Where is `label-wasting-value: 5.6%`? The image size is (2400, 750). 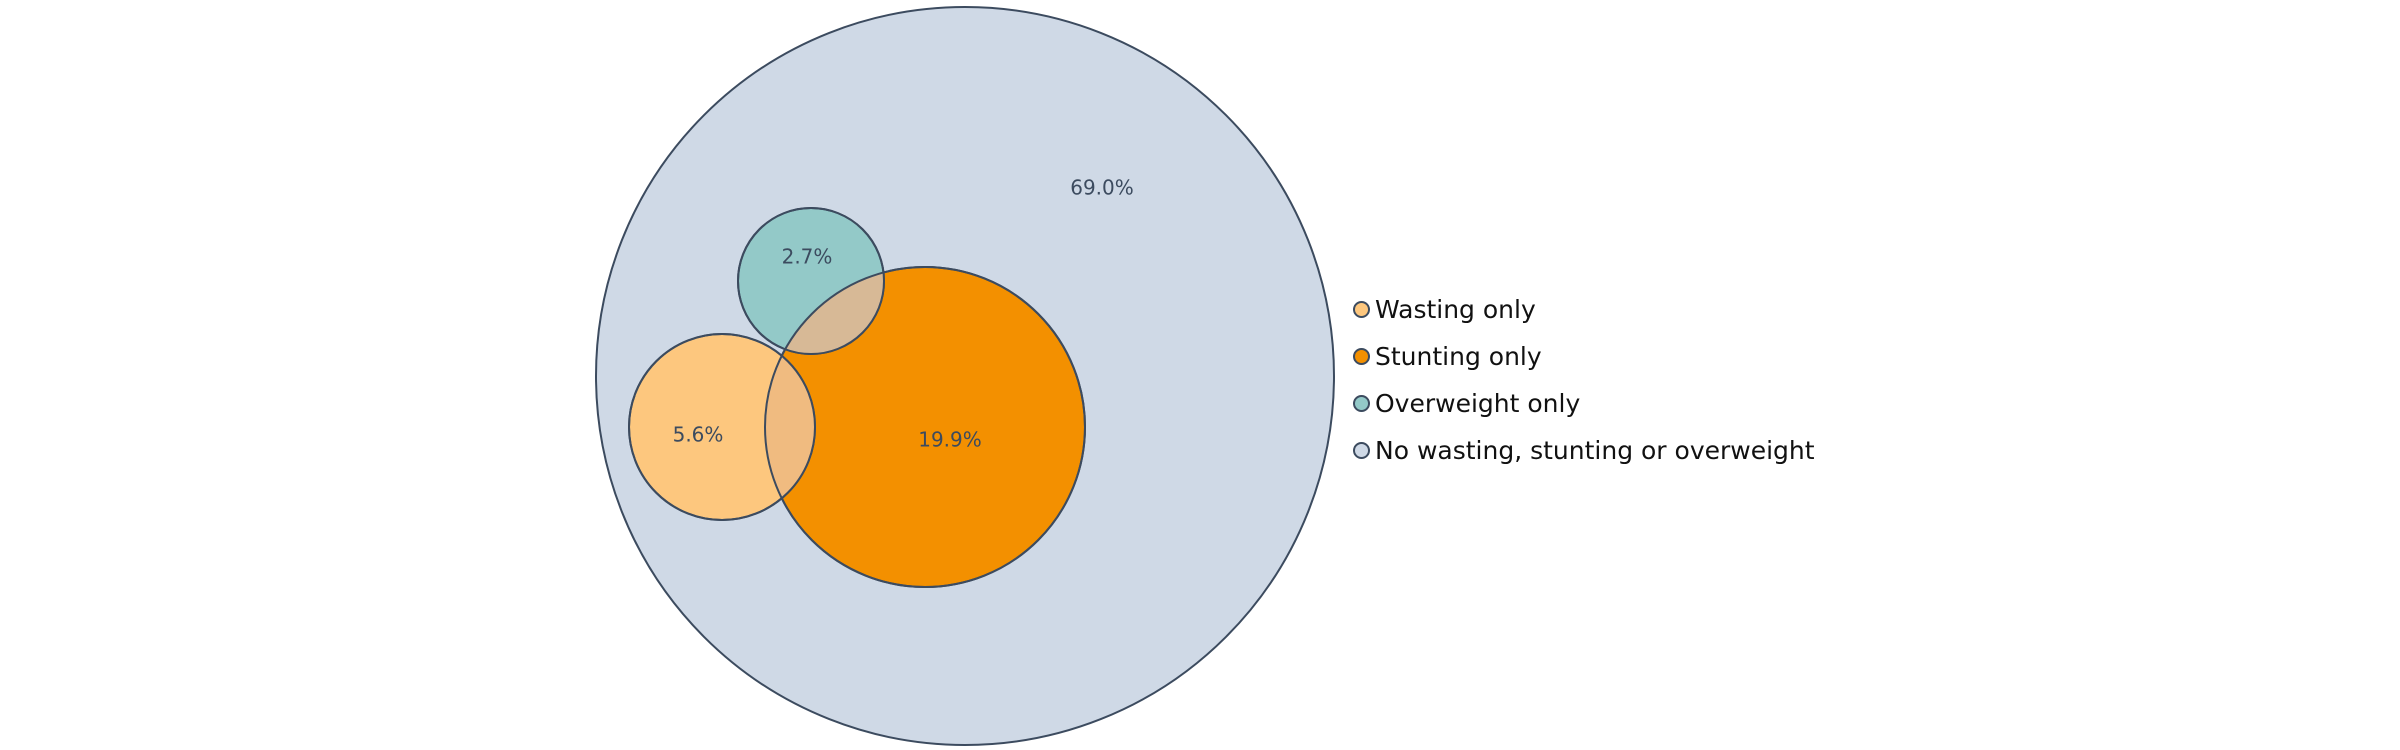 label-wasting-value: 5.6% is located at coordinates (698, 435).